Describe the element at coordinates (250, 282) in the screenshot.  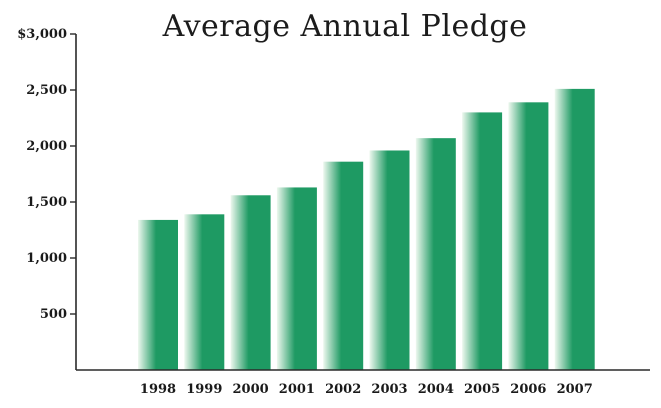
I see `bar-2000` at that location.